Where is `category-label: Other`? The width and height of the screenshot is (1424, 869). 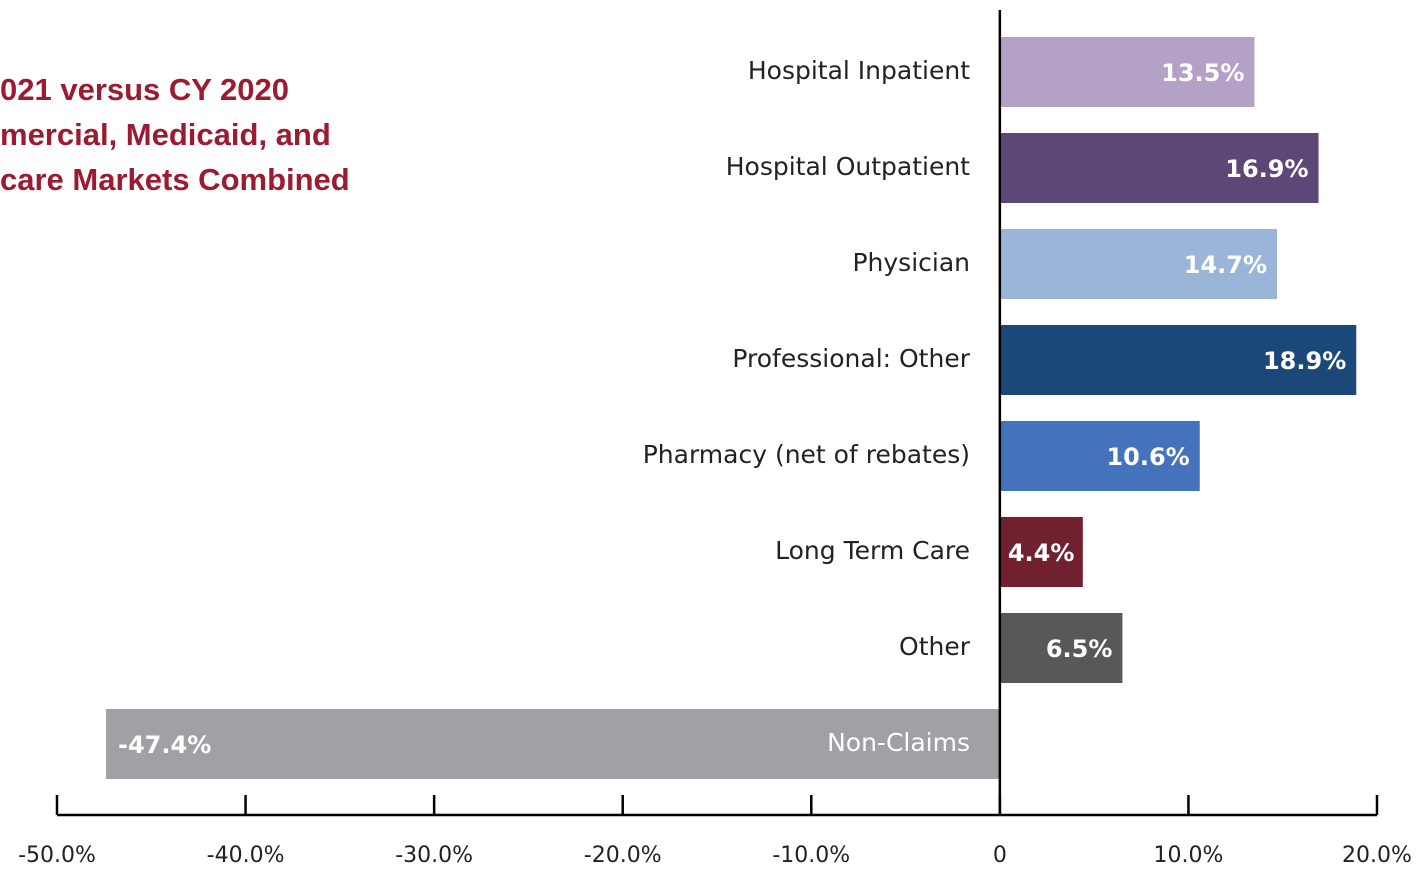
category-label: Other is located at coordinates (935, 646).